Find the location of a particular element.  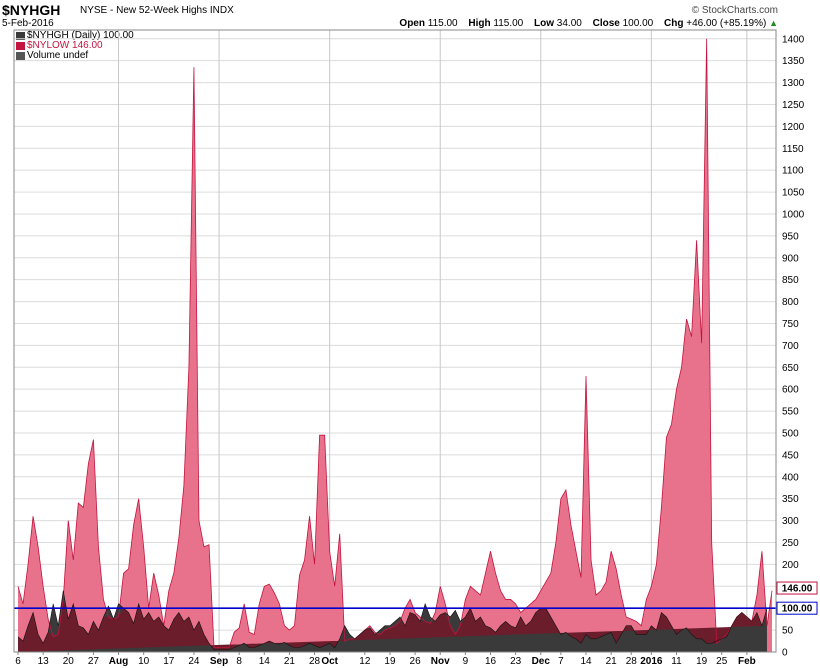

last-value-label: 146.00 is located at coordinates (797, 589).